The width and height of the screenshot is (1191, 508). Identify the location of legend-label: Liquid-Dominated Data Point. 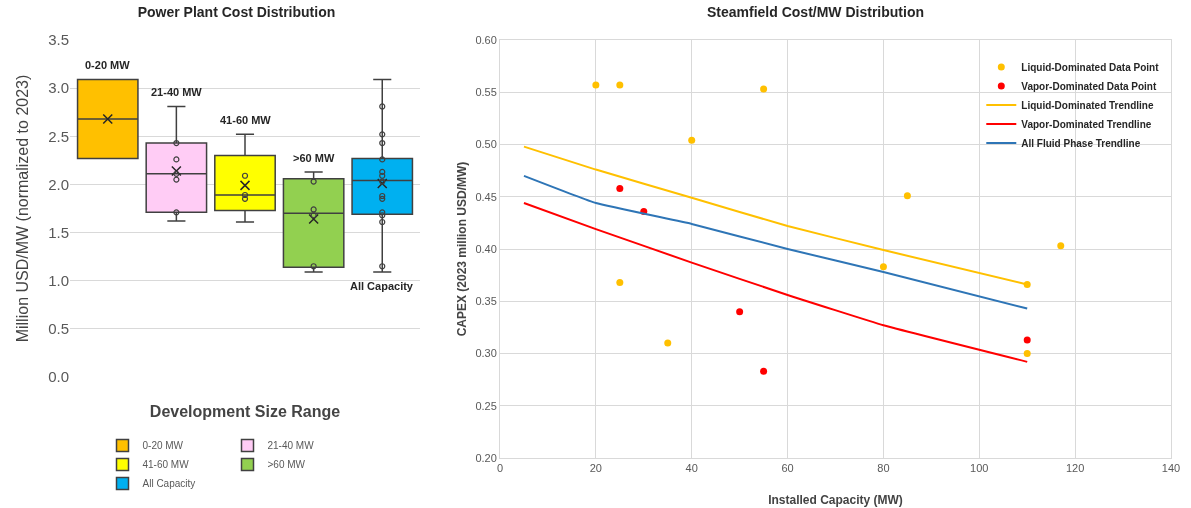
(1090, 67).